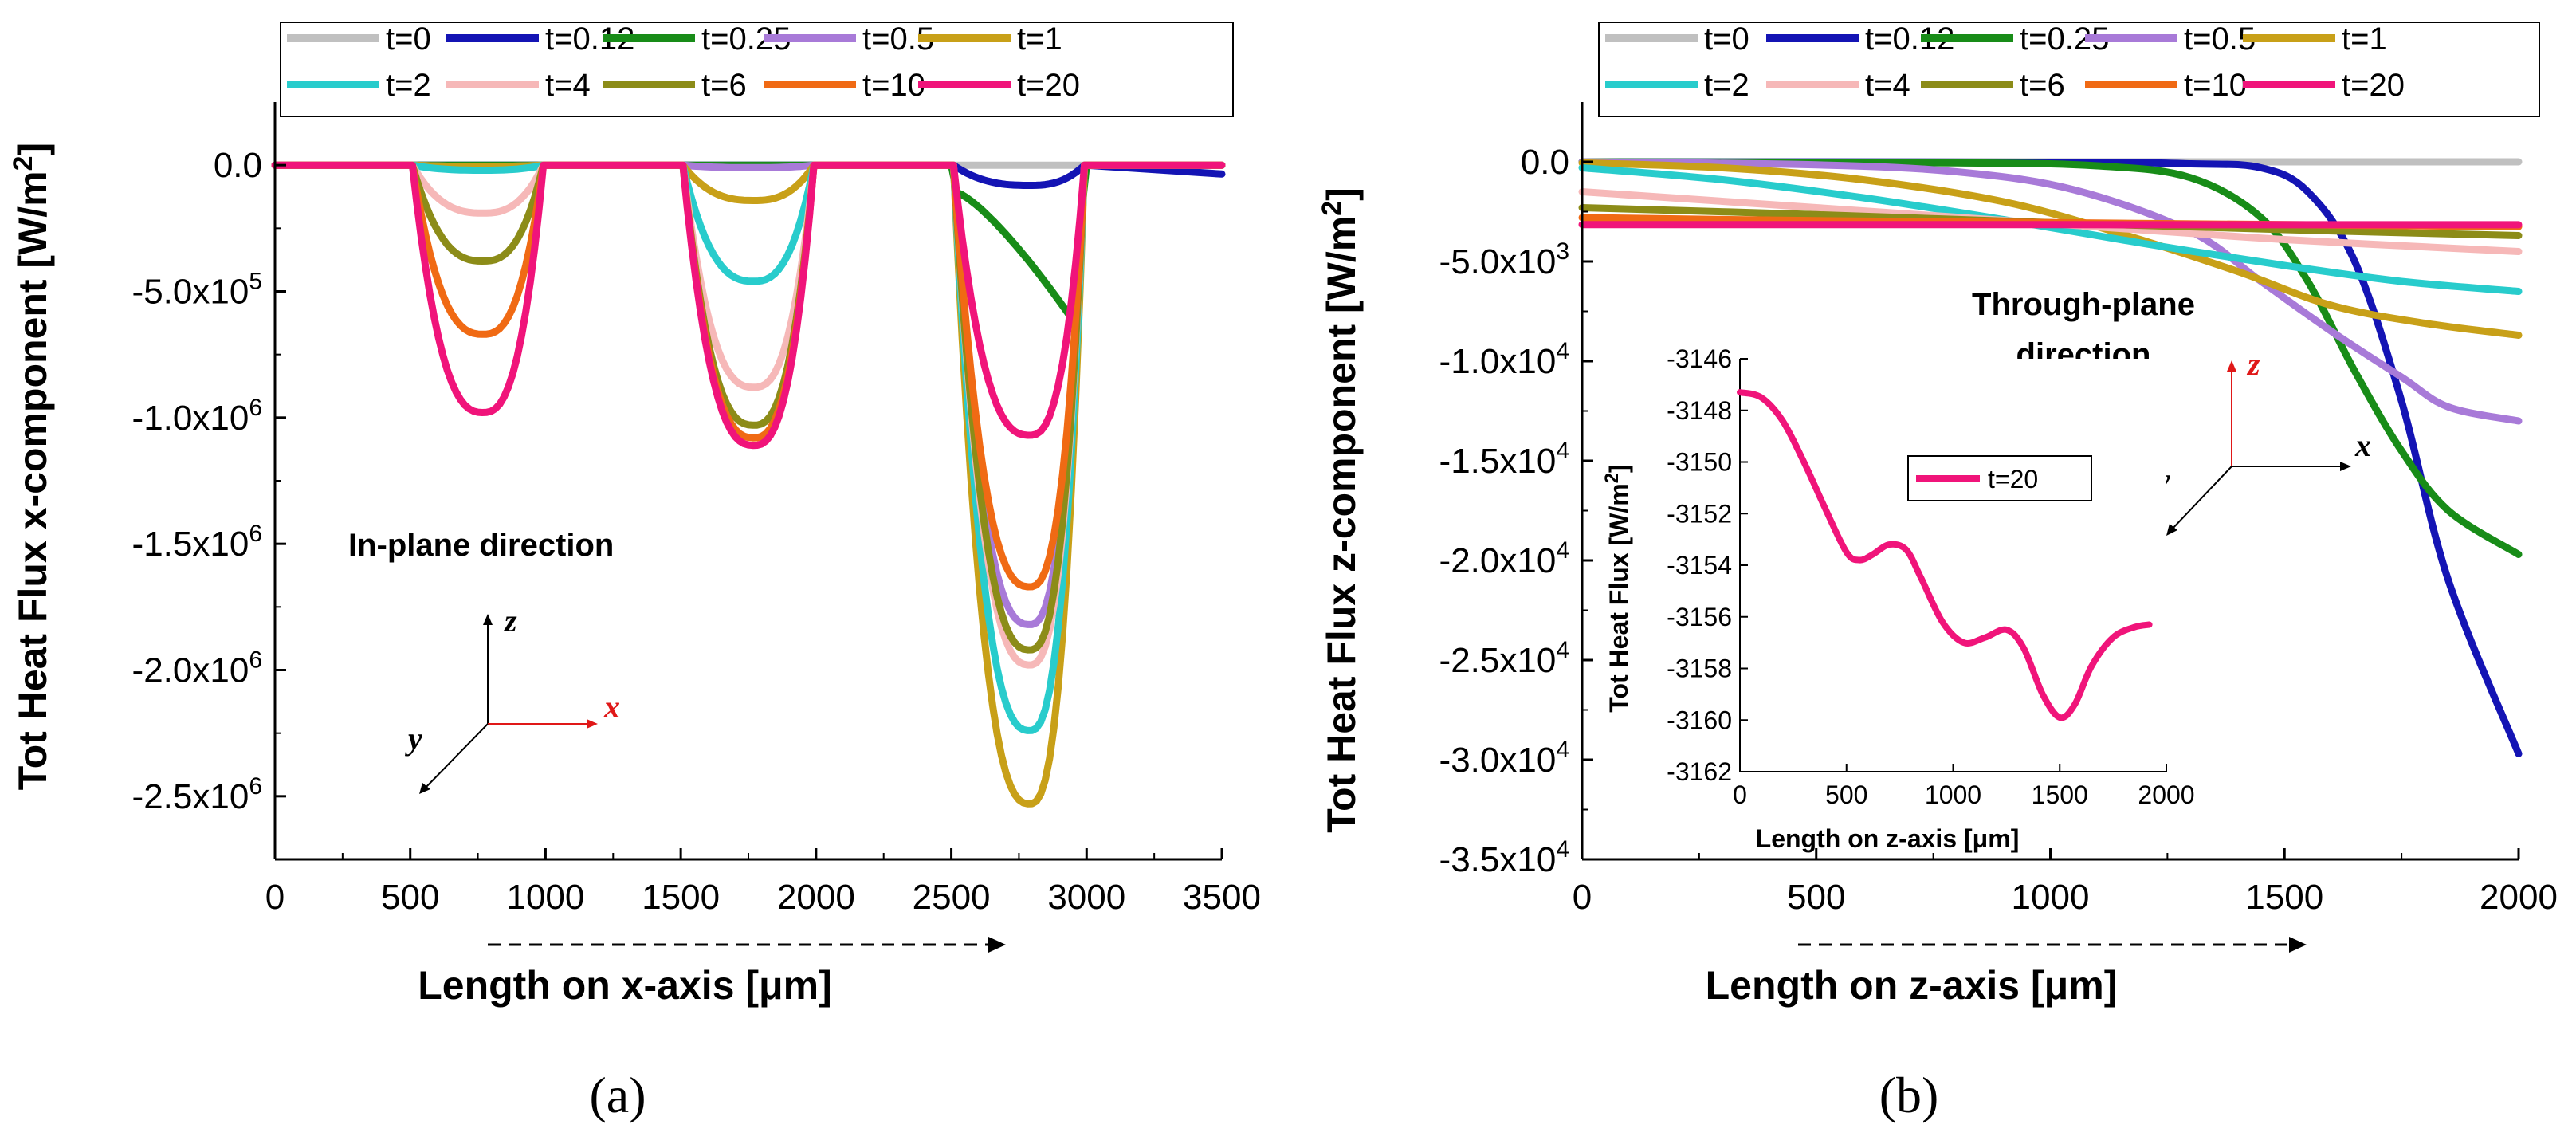 This screenshot has height=1144, width=2576. I want to click on panel-b-legend-label-t-20: t=20, so click(2373, 85).